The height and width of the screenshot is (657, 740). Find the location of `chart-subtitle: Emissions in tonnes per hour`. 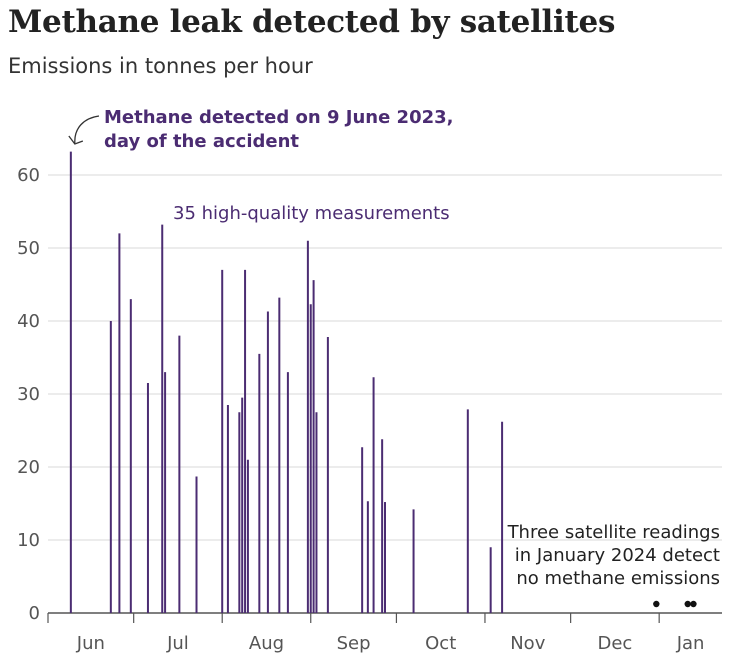

chart-subtitle: Emissions in tonnes per hour is located at coordinates (160, 66).